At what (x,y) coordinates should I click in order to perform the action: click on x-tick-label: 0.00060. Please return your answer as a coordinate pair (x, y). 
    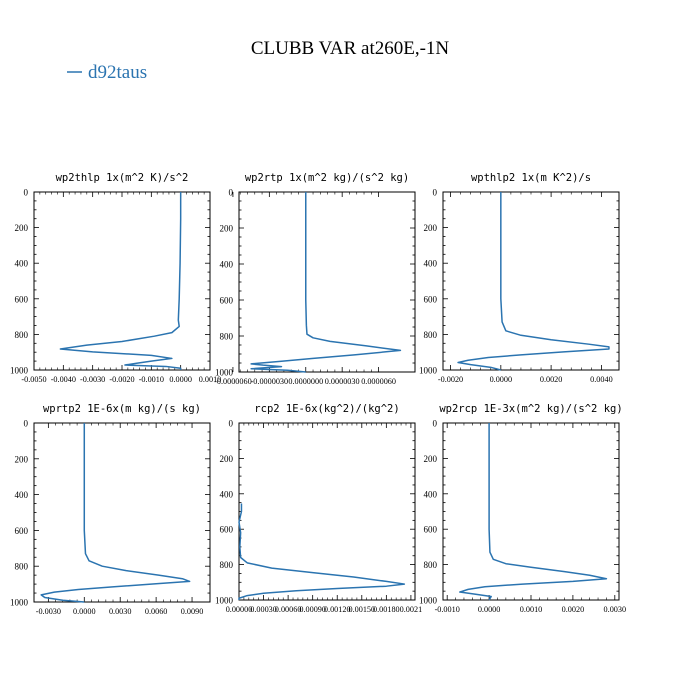
    Looking at the image, I should click on (288, 609).